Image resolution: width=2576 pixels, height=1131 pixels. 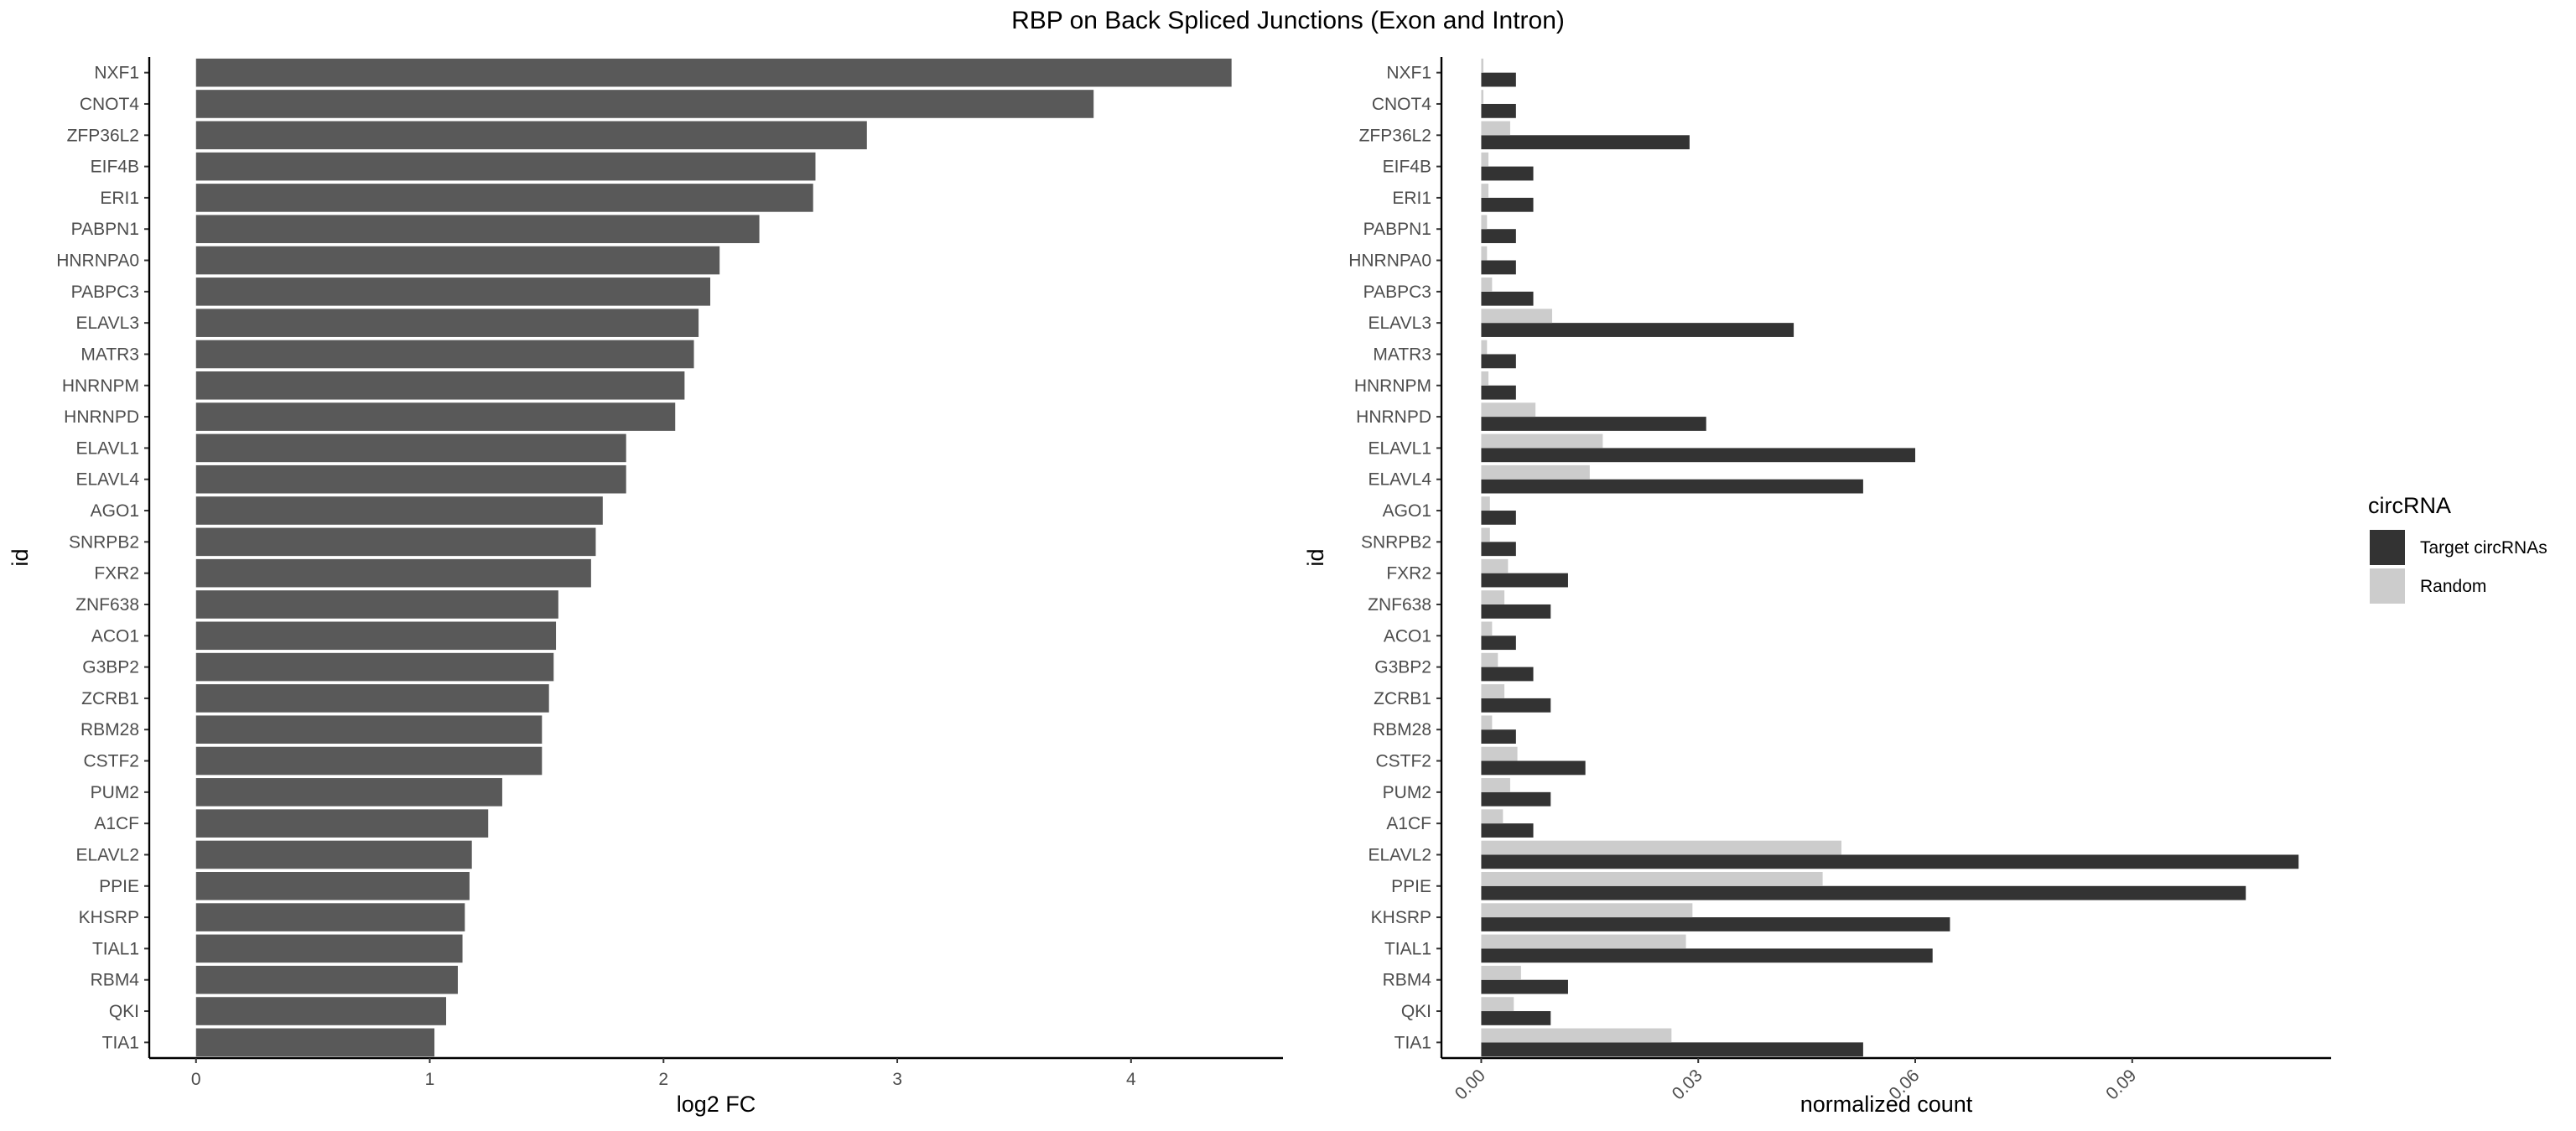 I want to click on bar-qki, so click(x=321, y=1011).